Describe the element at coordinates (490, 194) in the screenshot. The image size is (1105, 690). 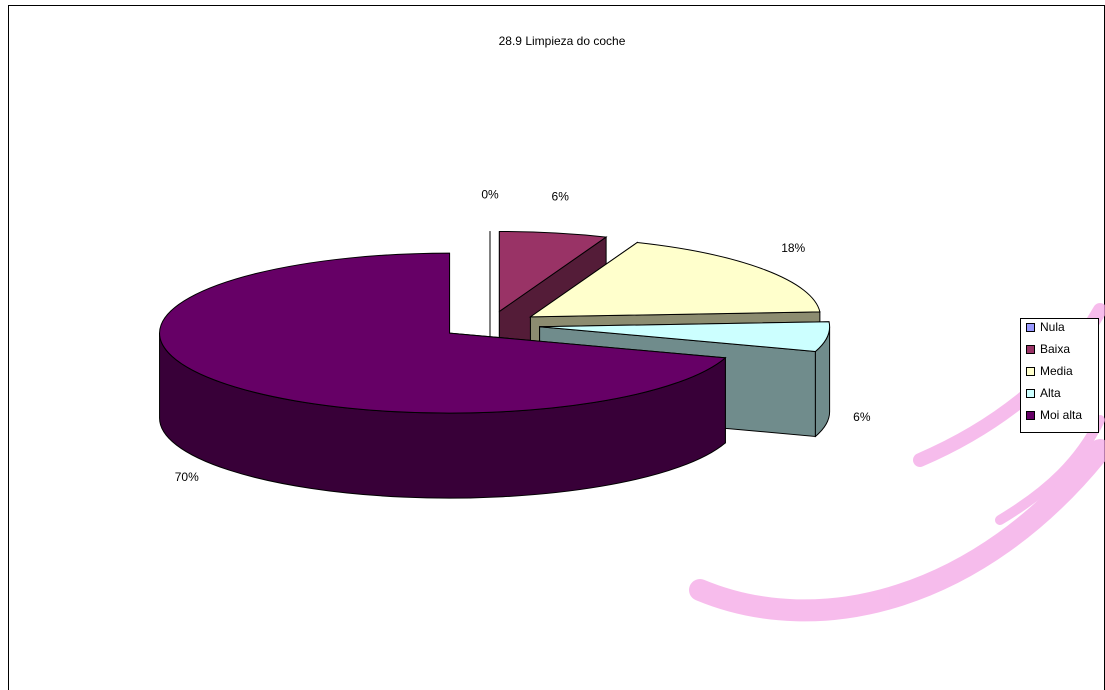
I see `data-label: 0%` at that location.